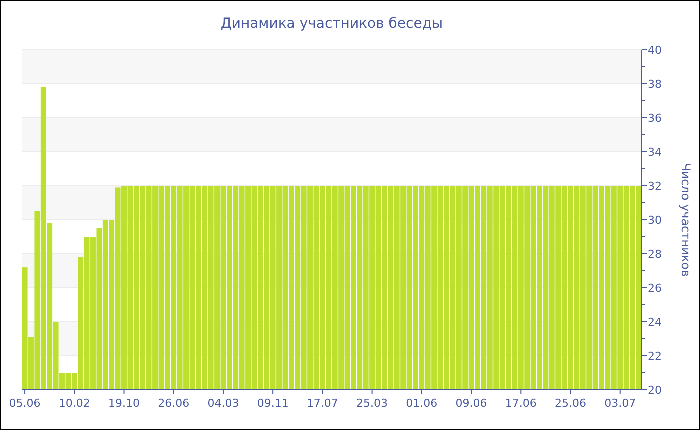 This screenshot has height=430, width=700. Describe the element at coordinates (655, 390) in the screenshot. I see `y-tick-label: 20` at that location.